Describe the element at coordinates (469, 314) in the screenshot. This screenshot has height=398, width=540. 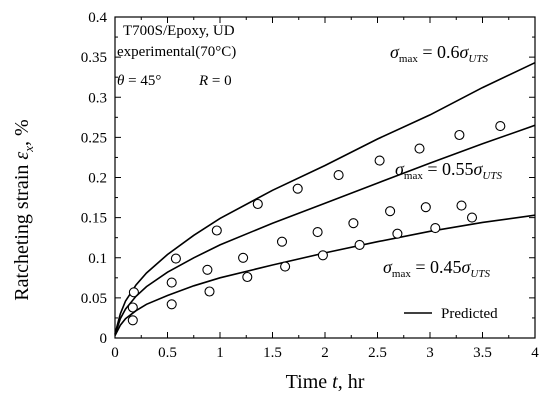
I see `legend-label: Predicted` at that location.